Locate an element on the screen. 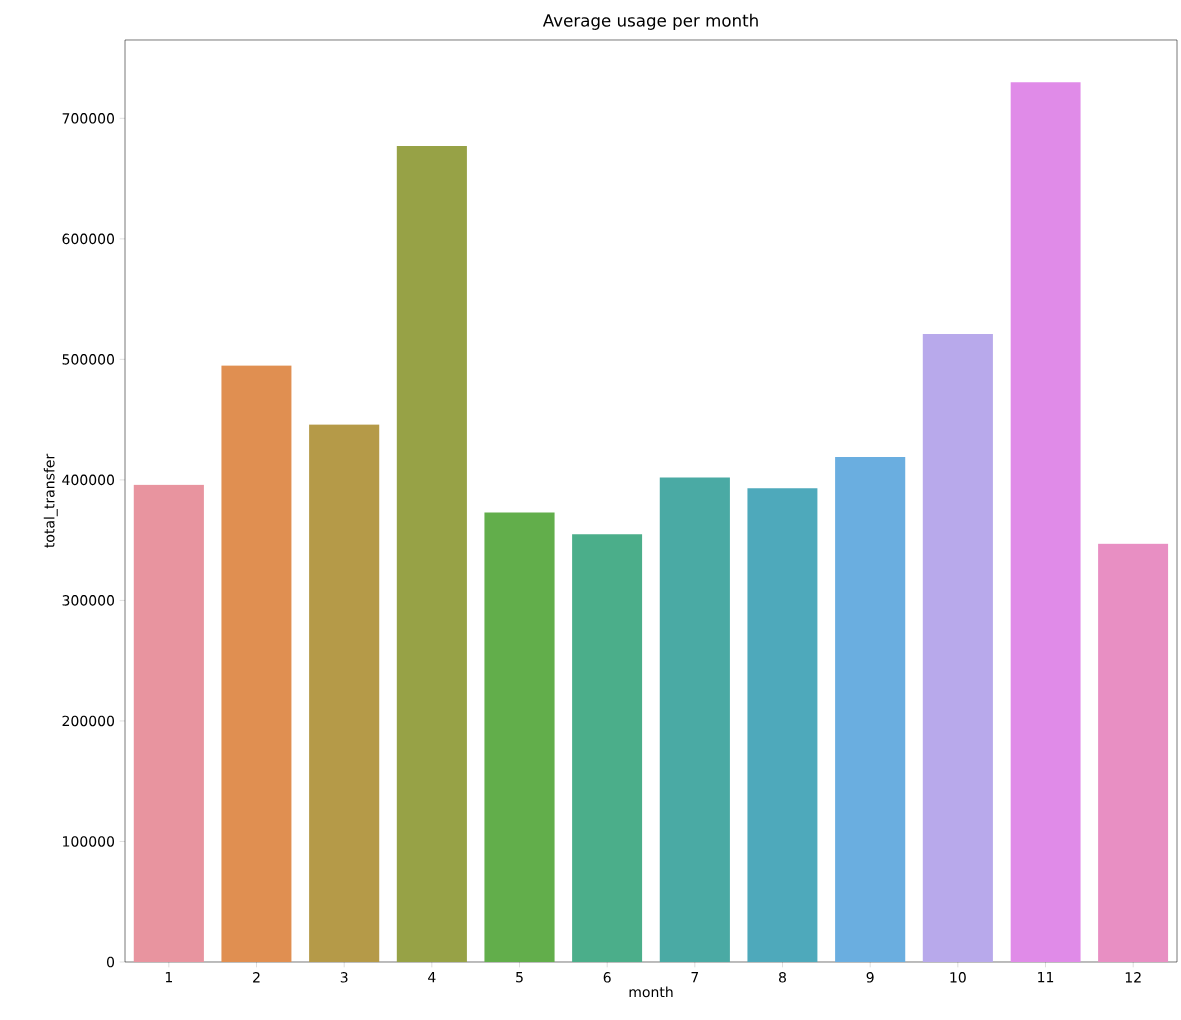 This screenshot has height=1020, width=1181. chart-title: Average usage per month is located at coordinates (650, 21).